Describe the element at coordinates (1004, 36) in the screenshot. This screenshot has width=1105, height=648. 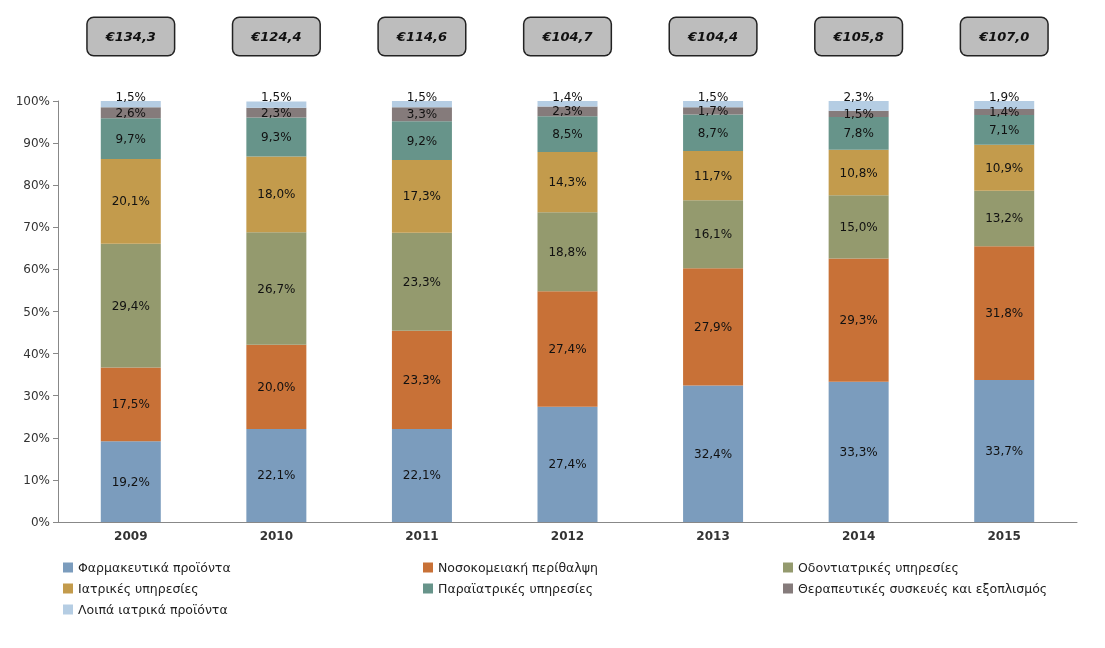
I see `text: €107,0` at that location.